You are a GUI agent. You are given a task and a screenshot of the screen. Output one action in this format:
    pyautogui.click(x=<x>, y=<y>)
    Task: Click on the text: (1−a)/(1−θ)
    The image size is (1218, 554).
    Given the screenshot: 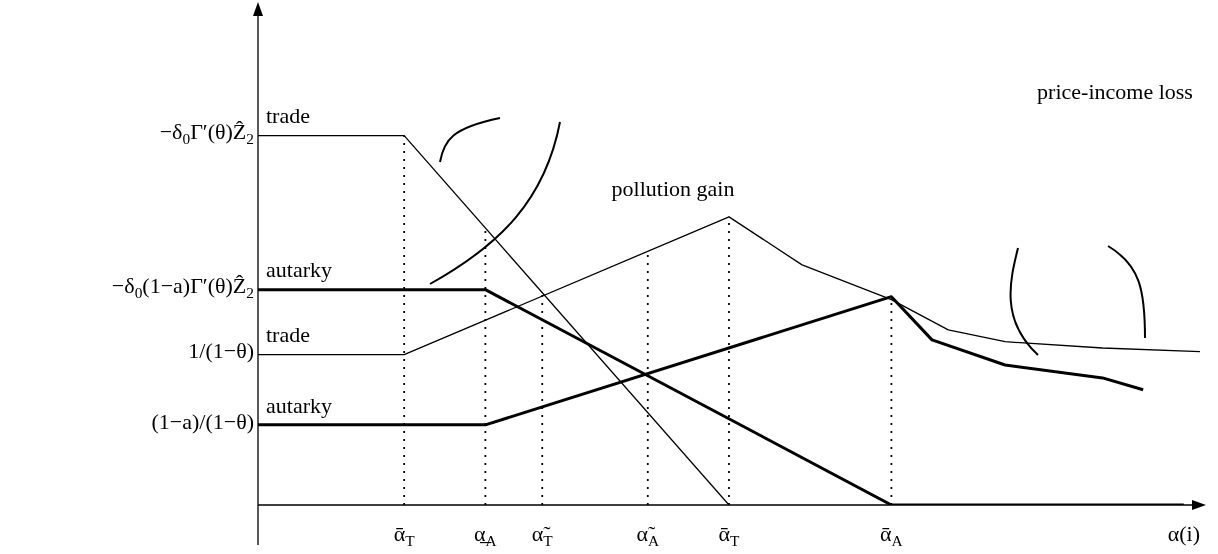 What is the action you would take?
    pyautogui.click(x=203, y=421)
    